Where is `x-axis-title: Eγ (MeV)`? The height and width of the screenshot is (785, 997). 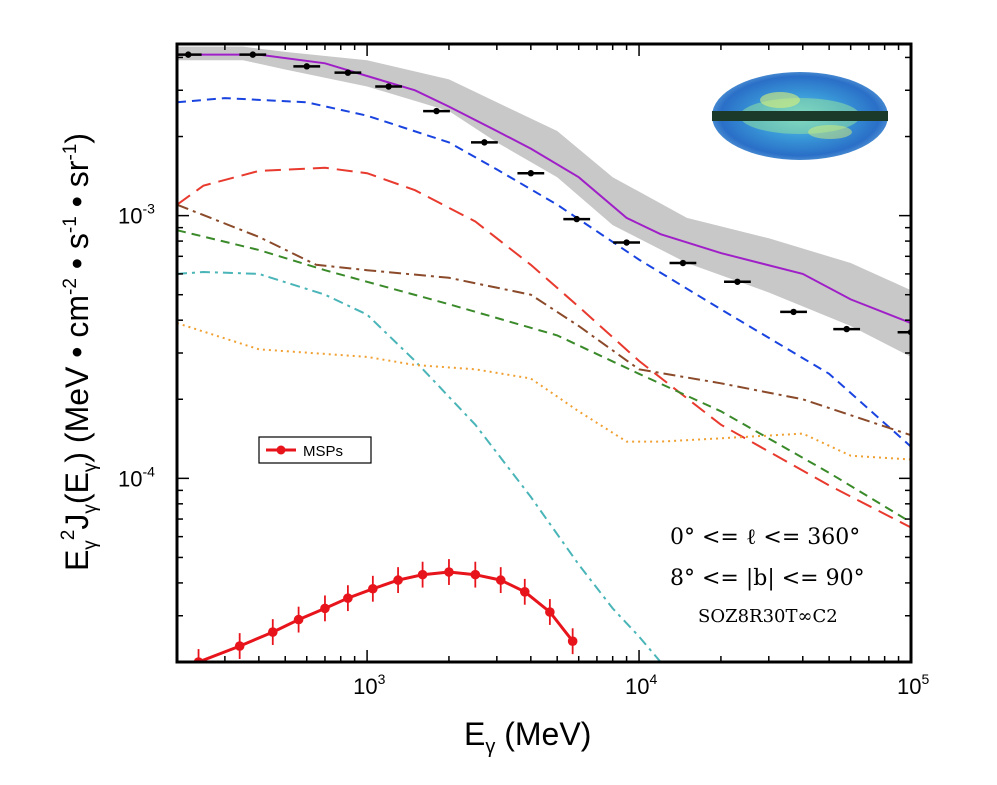
x-axis-title: Eγ (MeV) is located at coordinates (527, 737).